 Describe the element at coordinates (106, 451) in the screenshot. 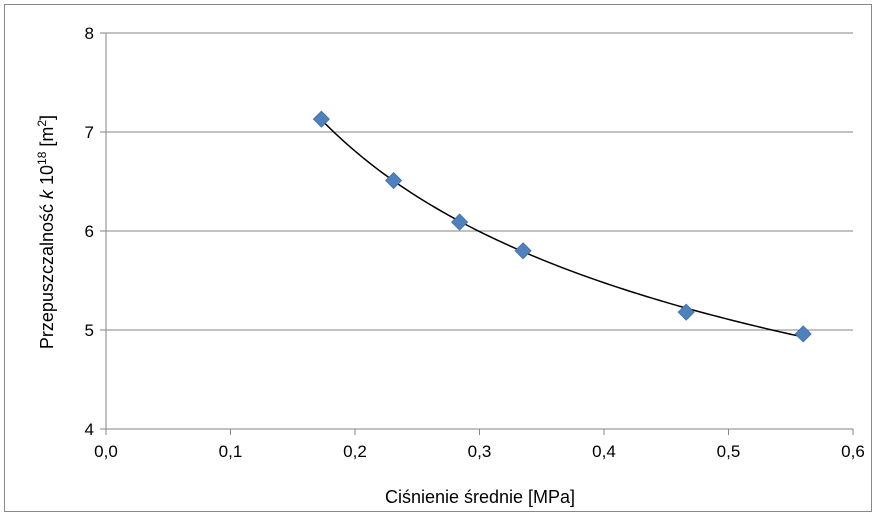

I see `x-tick-label: 0,0` at that location.